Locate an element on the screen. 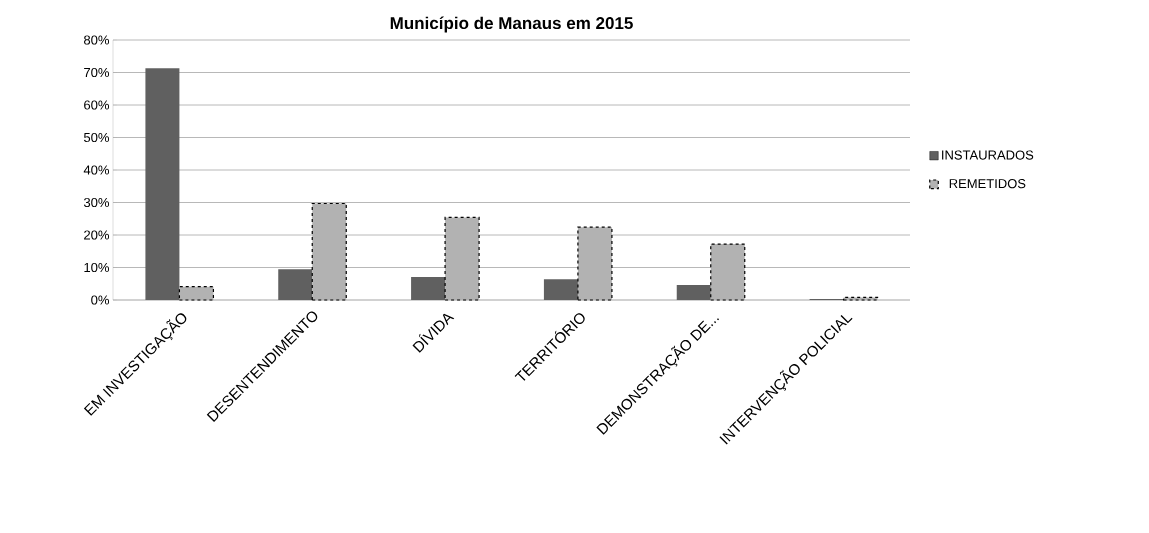 Image resolution: width=1149 pixels, height=533 pixels. y-tick-label: 20% is located at coordinates (97, 235).